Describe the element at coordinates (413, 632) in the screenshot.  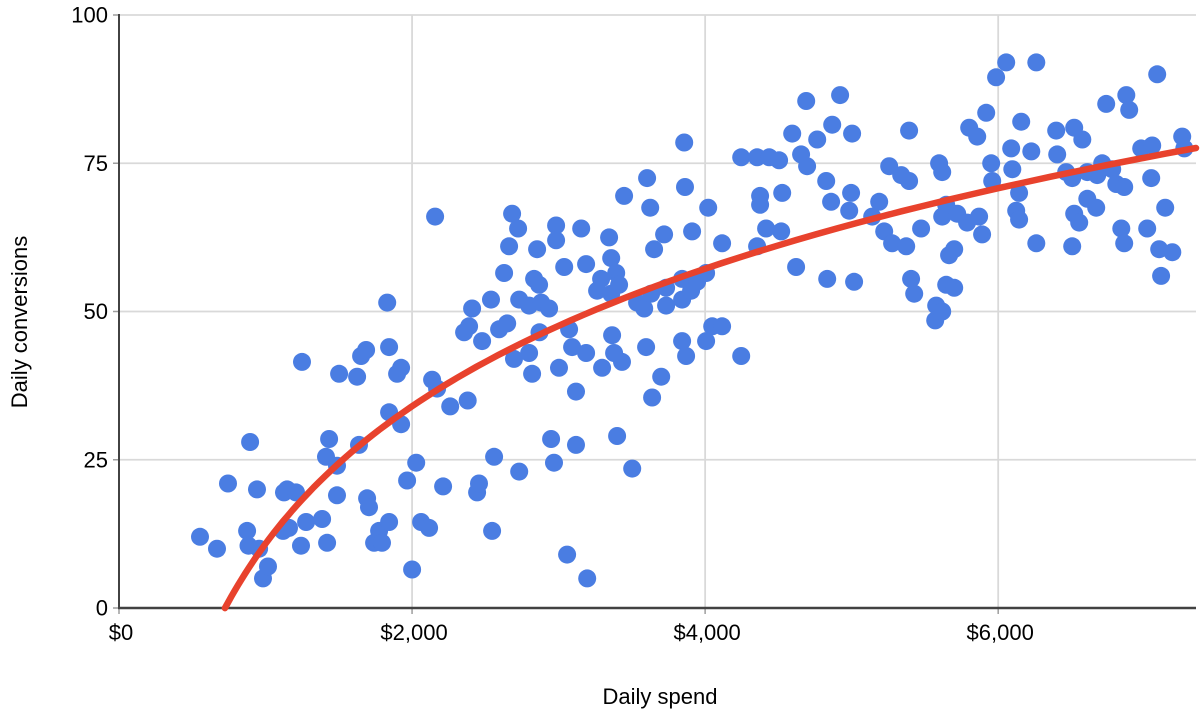
I see `x-tick-label: $2,000` at that location.